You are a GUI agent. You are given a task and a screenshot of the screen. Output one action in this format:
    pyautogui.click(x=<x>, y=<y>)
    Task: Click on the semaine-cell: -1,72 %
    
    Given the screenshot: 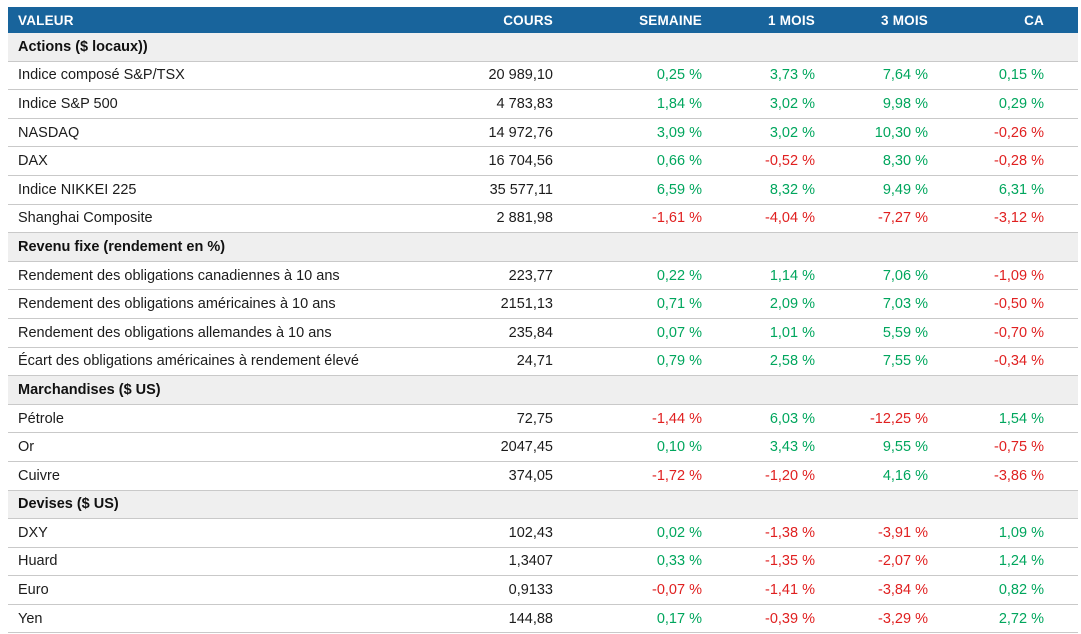 What is the action you would take?
    pyautogui.click(x=638, y=476)
    